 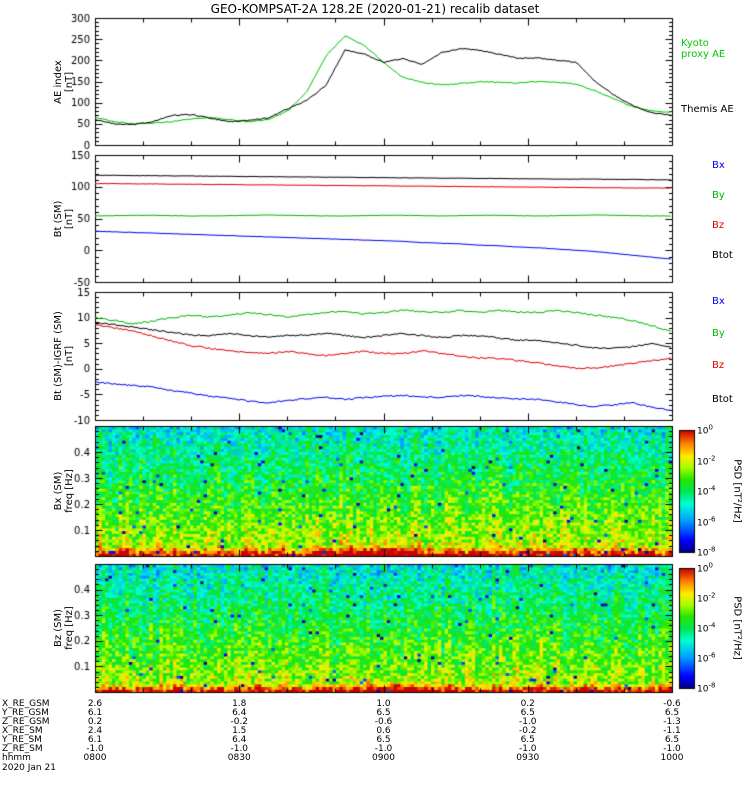 What do you see at coordinates (95, 758) in the screenshot?
I see `ephemeris-value: 0800` at bounding box center [95, 758].